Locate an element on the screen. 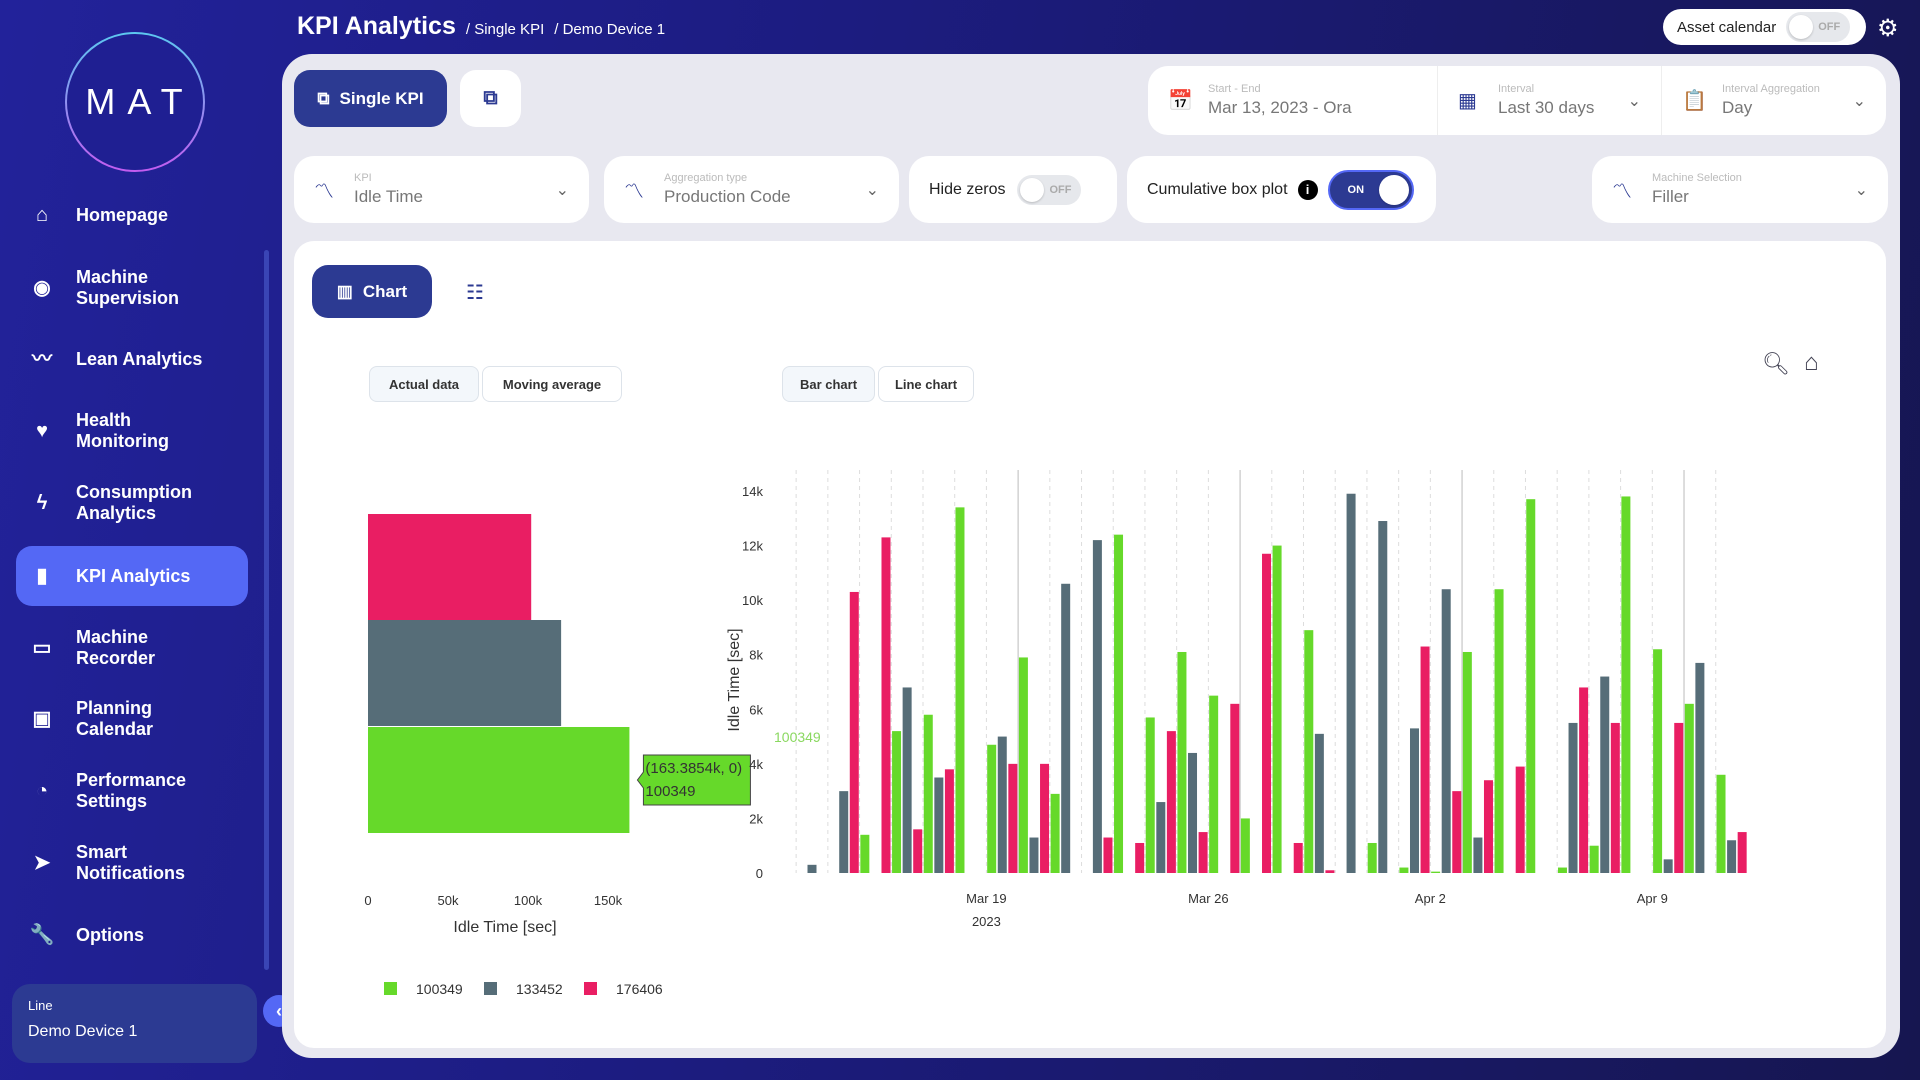 This screenshot has height=1080, width=1920. calendar-check-icon: 📅 is located at coordinates (1180, 101).